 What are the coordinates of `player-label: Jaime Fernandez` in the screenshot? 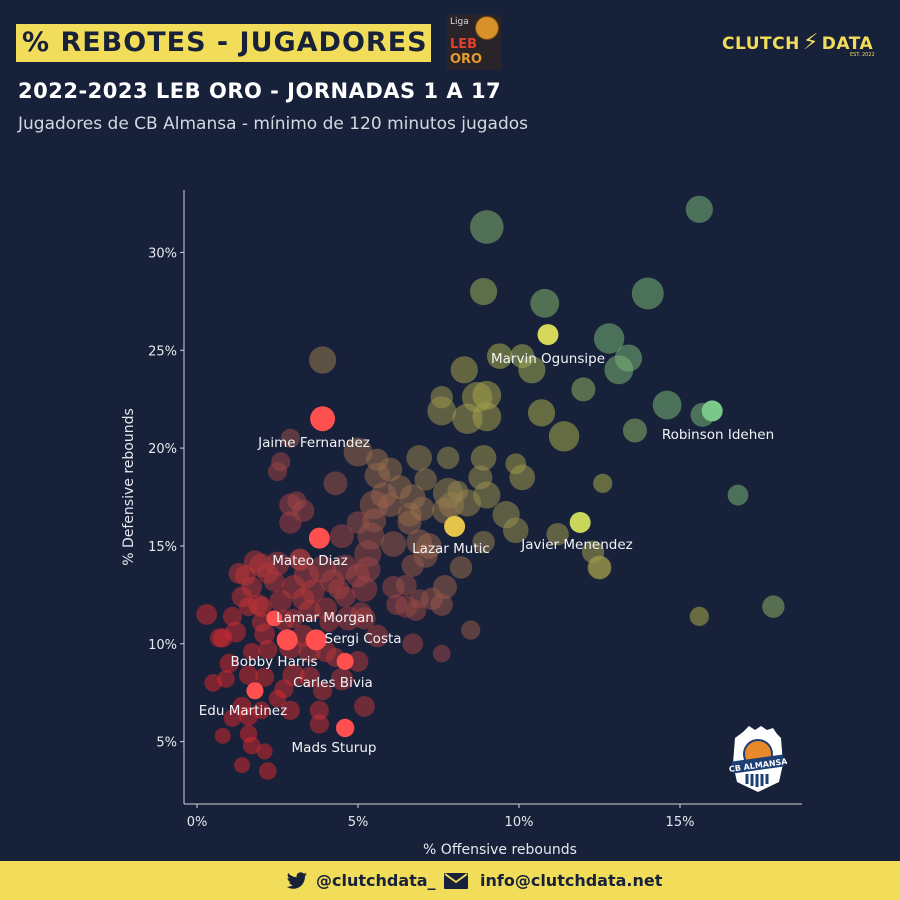 It's located at (313, 443).